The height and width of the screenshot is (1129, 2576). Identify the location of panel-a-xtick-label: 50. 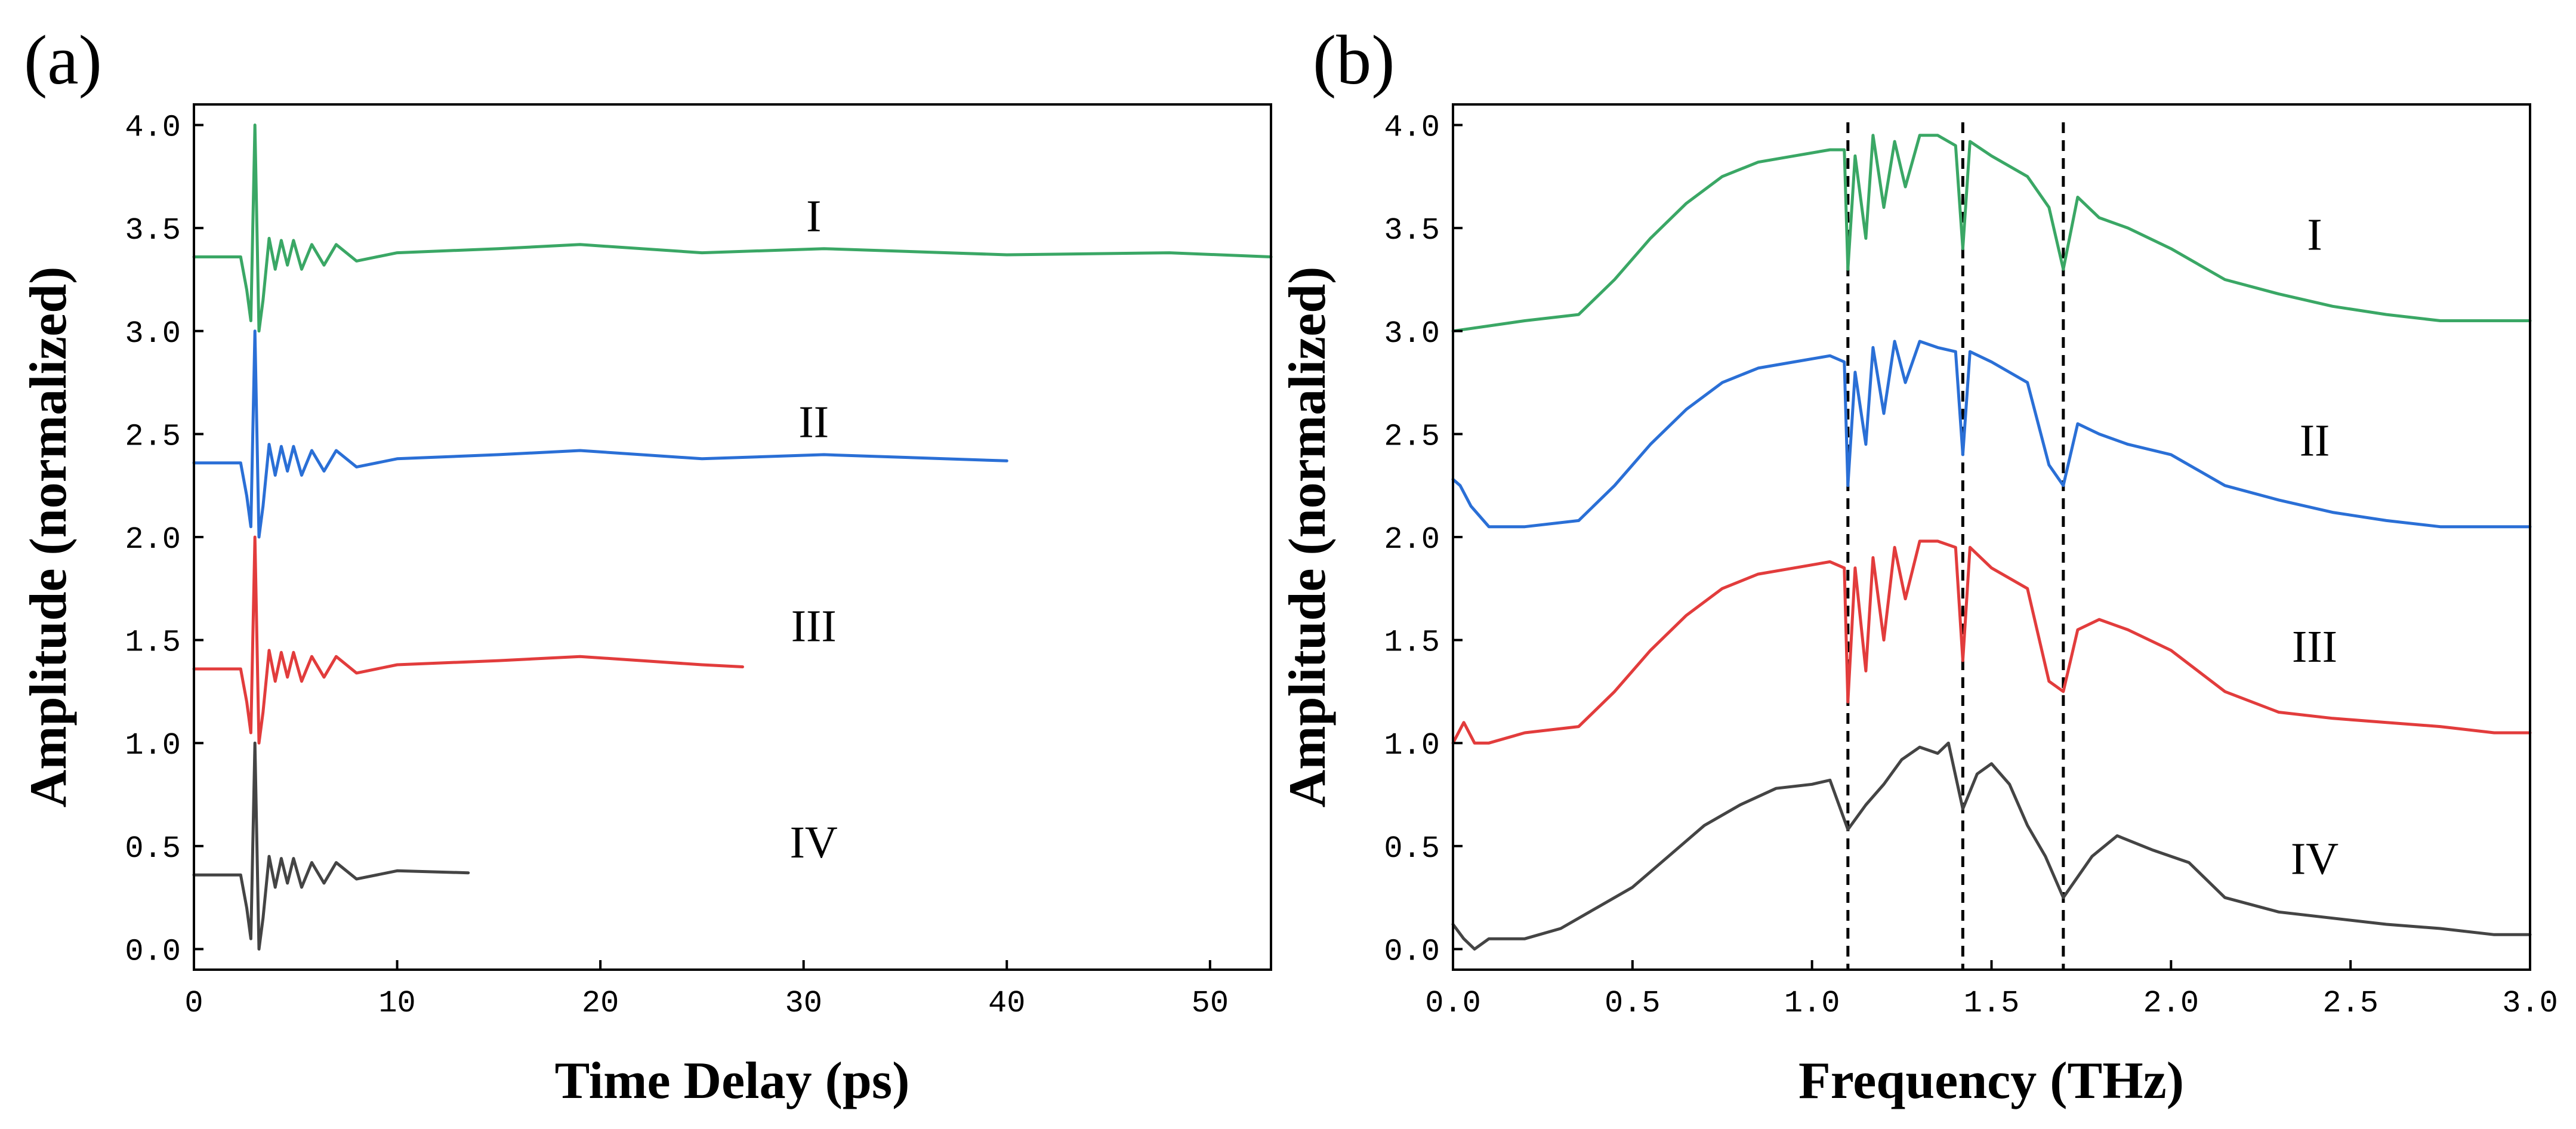
(1210, 1003).